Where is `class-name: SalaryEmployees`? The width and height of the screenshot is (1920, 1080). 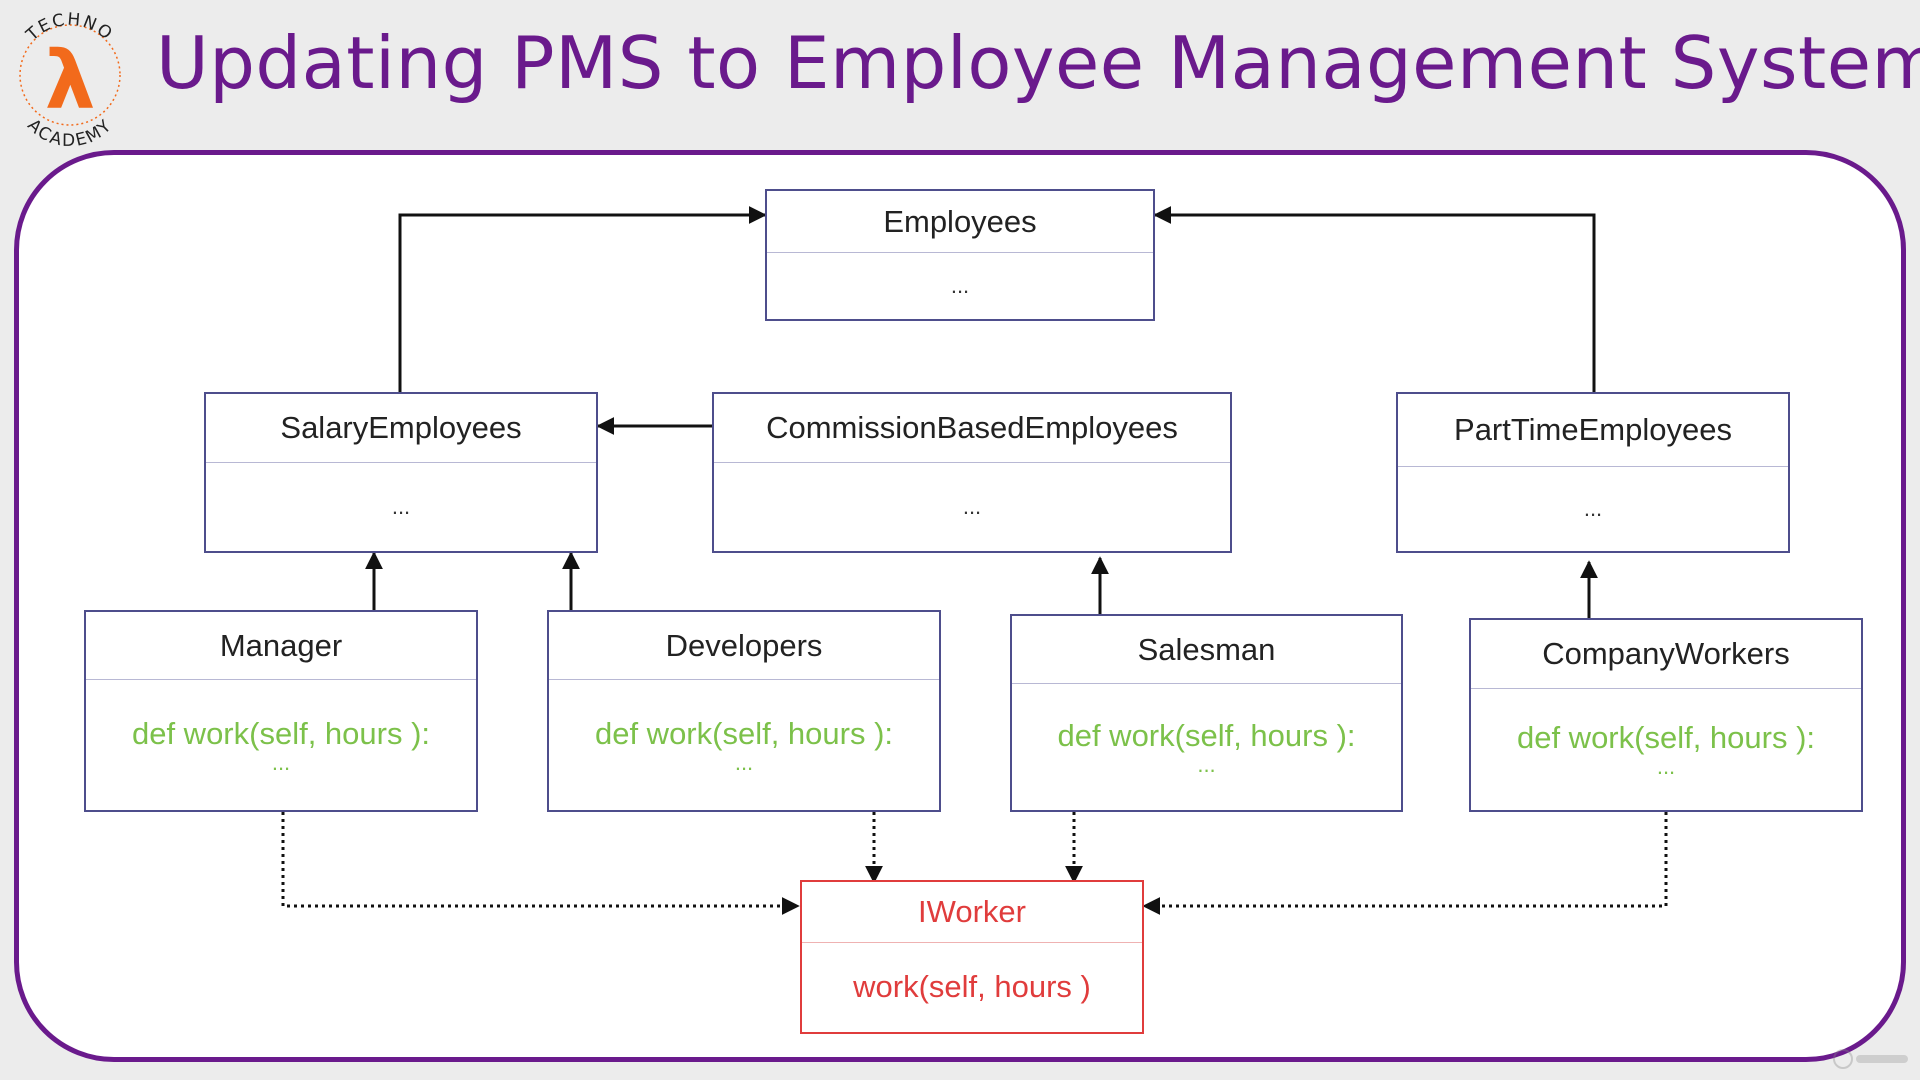 class-name: SalaryEmployees is located at coordinates (401, 428).